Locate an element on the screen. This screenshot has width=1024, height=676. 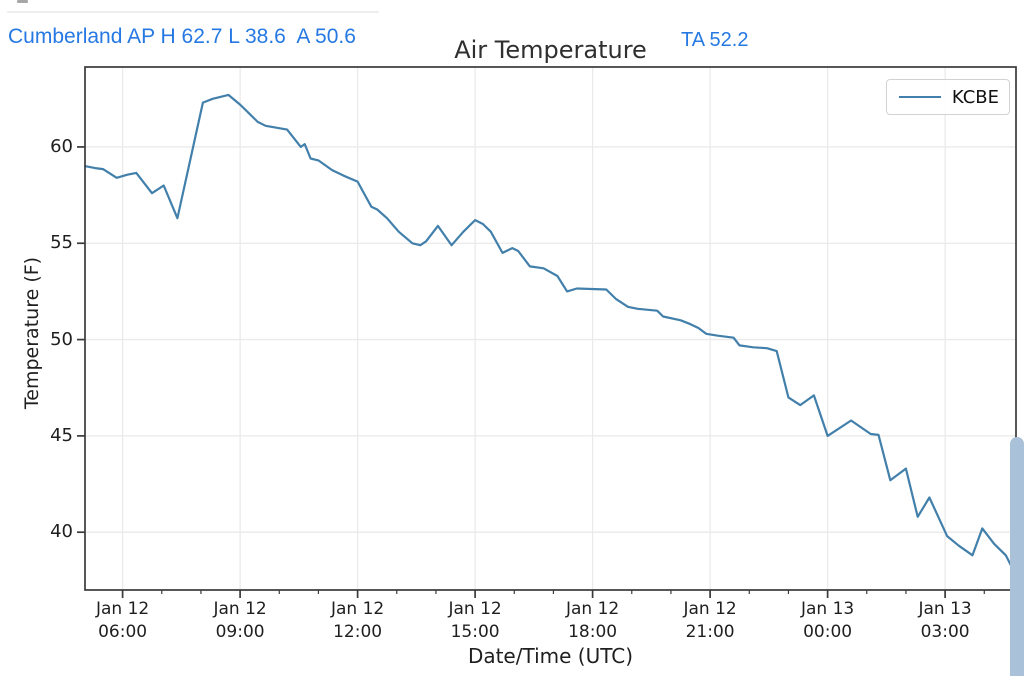
station-stats-text: Cumberland AP H 62.7 L 38.6 A 50.6 is located at coordinates (182, 36).